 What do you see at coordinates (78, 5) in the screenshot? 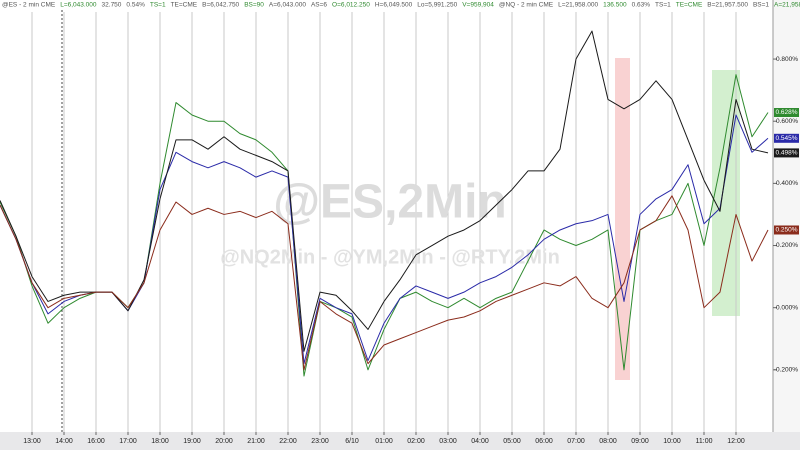
I see `header-text: L=6,043.000` at bounding box center [78, 5].